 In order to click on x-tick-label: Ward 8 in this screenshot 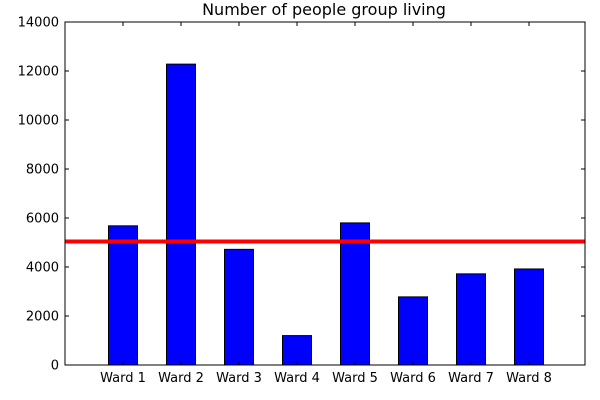, I will do `click(529, 378)`.